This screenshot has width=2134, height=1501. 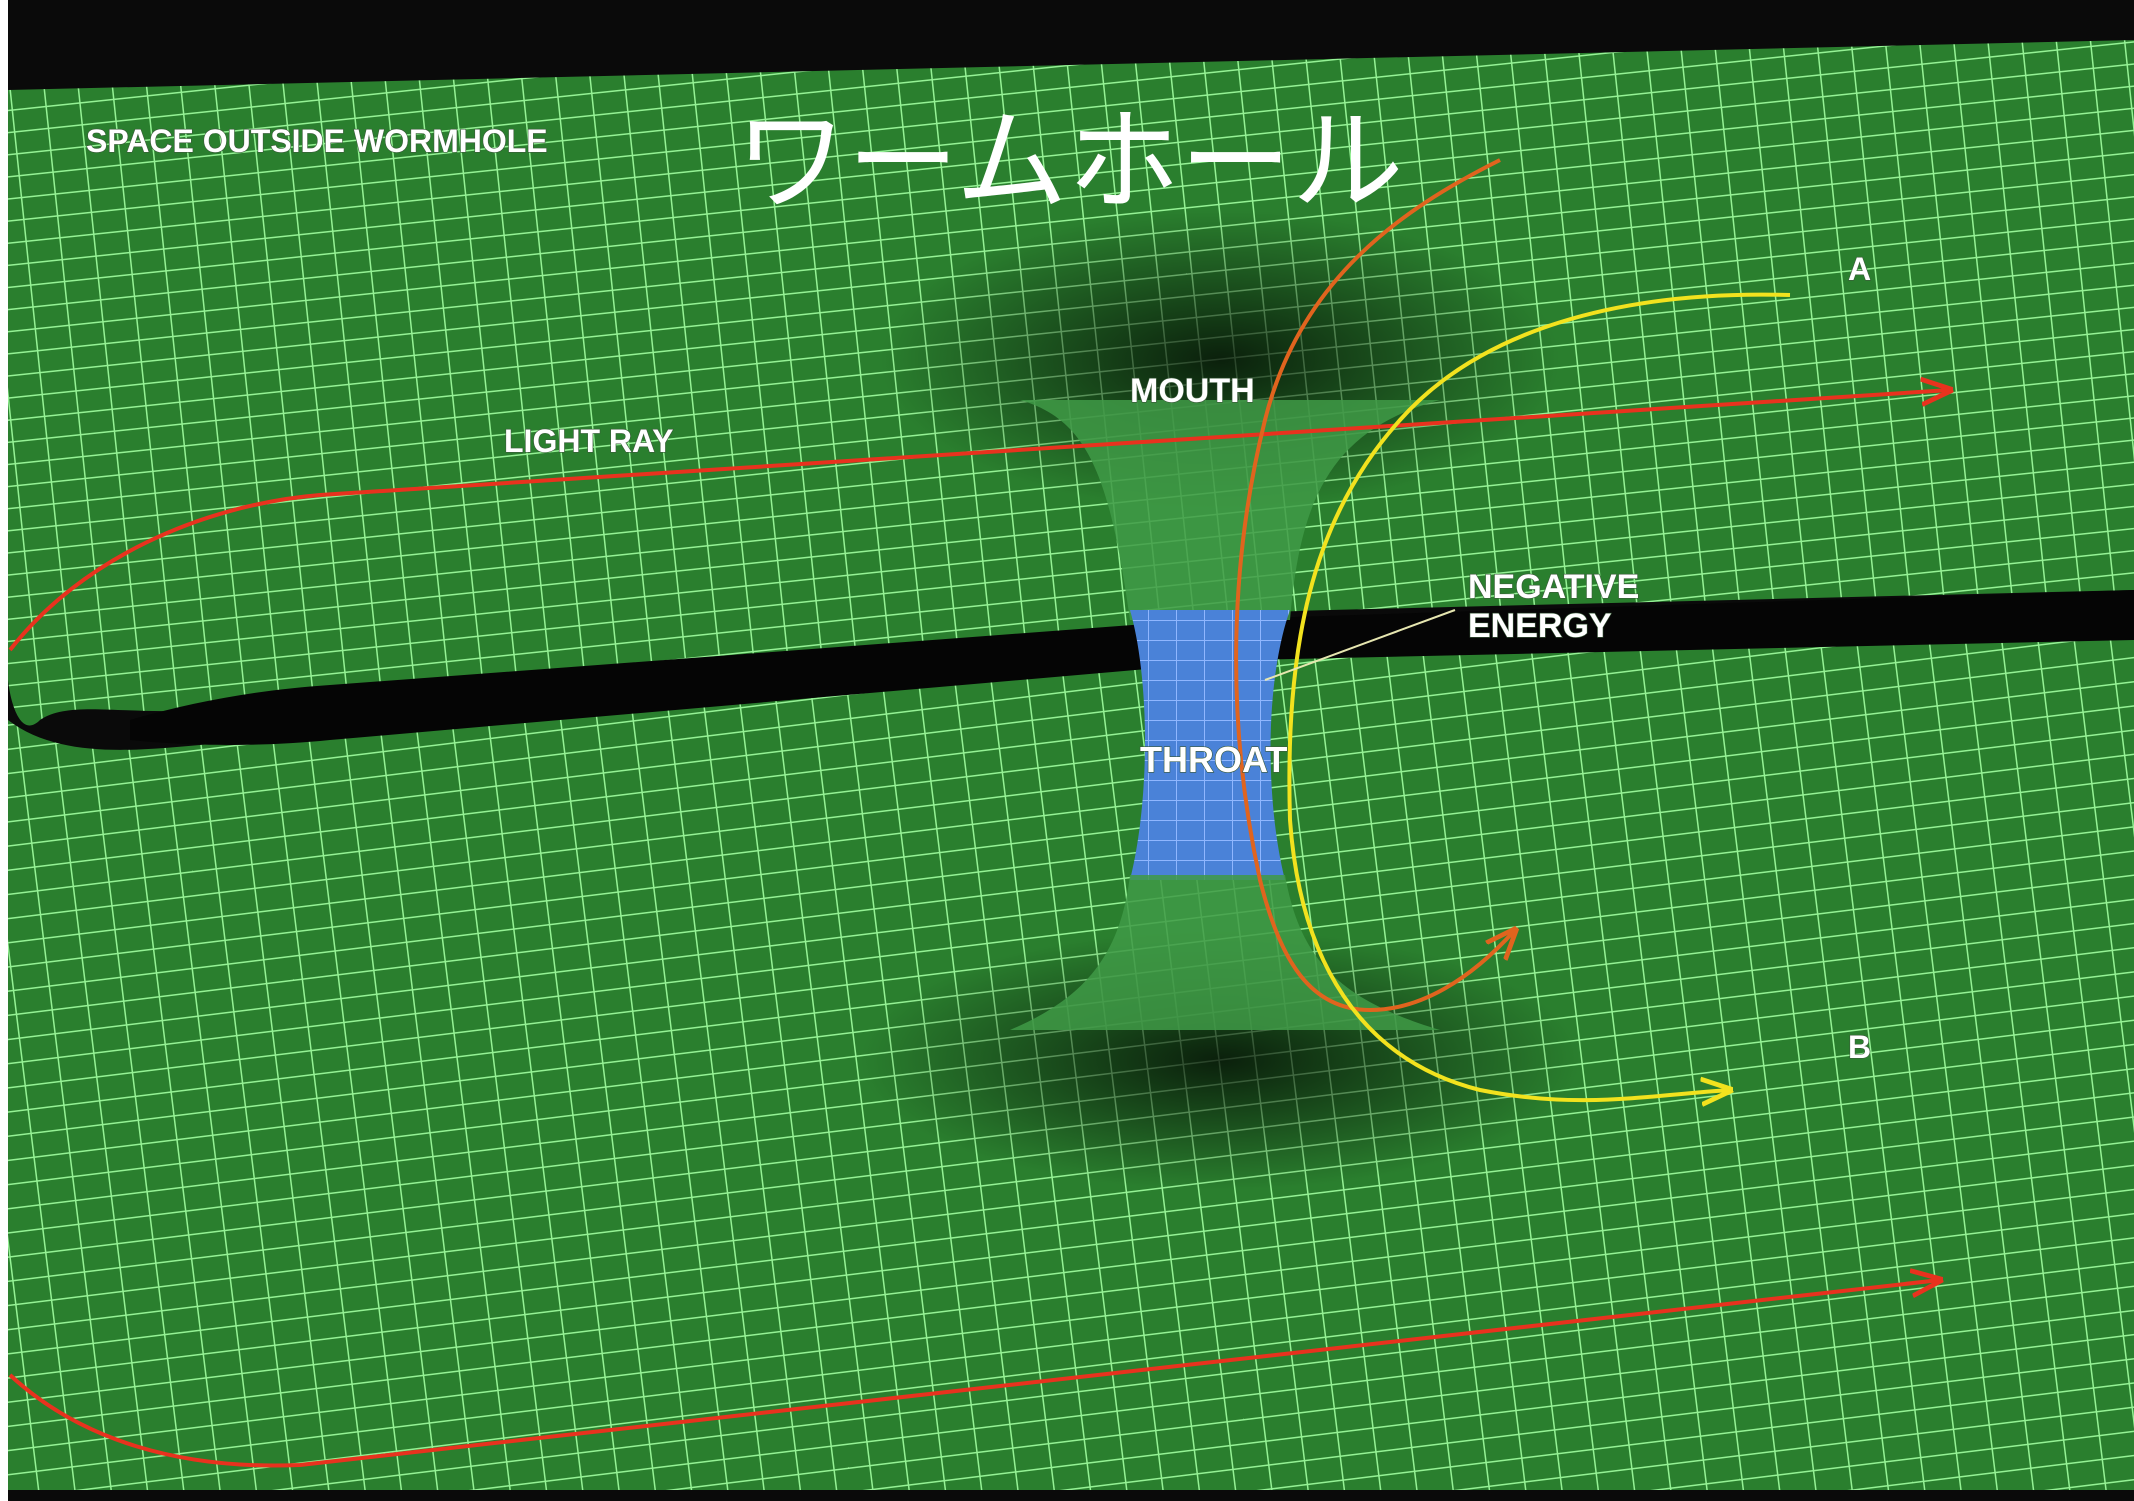 I want to click on orange-path, so click(x=1374, y=585).